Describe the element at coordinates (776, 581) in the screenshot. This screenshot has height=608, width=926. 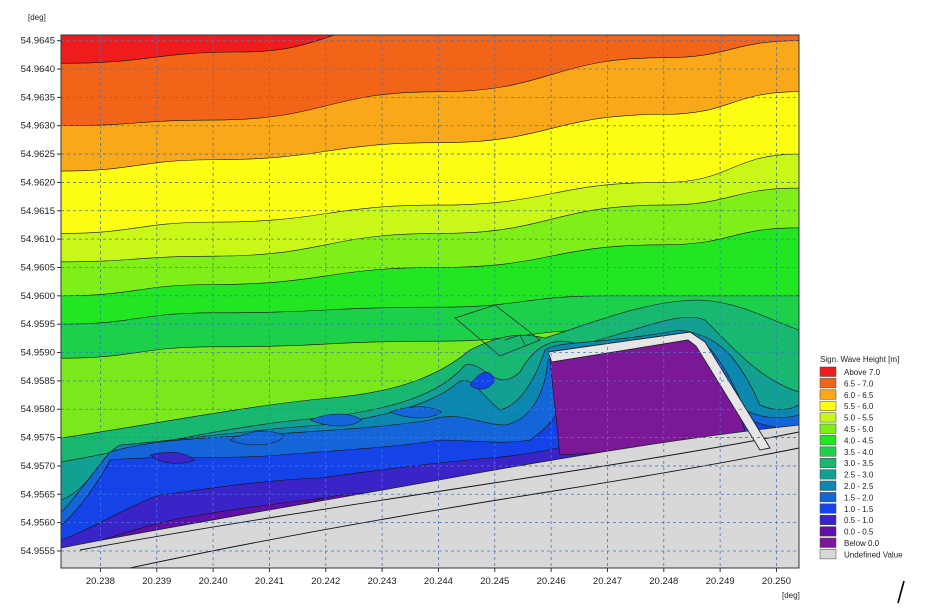
I see `x-tick-label: 20.250` at that location.